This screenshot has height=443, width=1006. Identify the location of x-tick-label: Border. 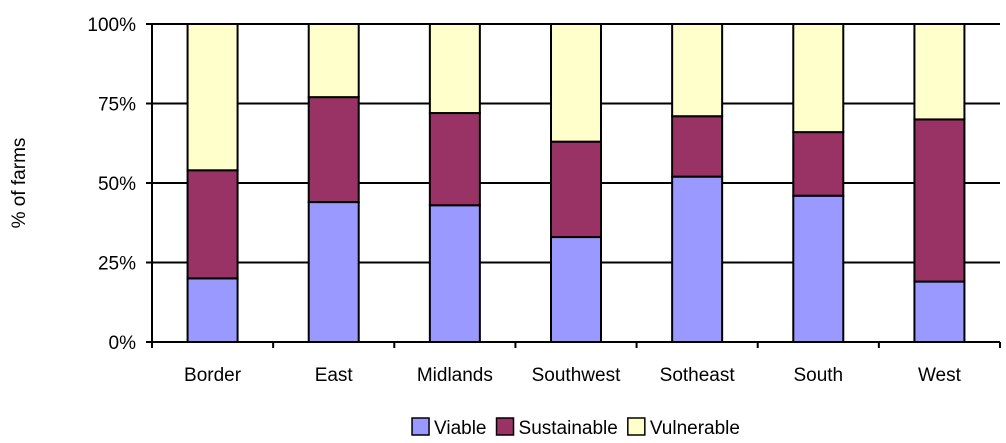
(213, 375).